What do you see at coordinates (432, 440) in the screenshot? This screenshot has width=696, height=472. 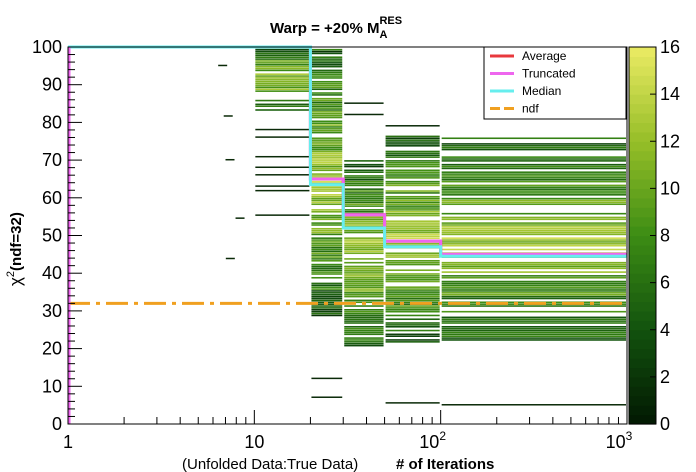 I see `x-tick-label: 102` at bounding box center [432, 440].